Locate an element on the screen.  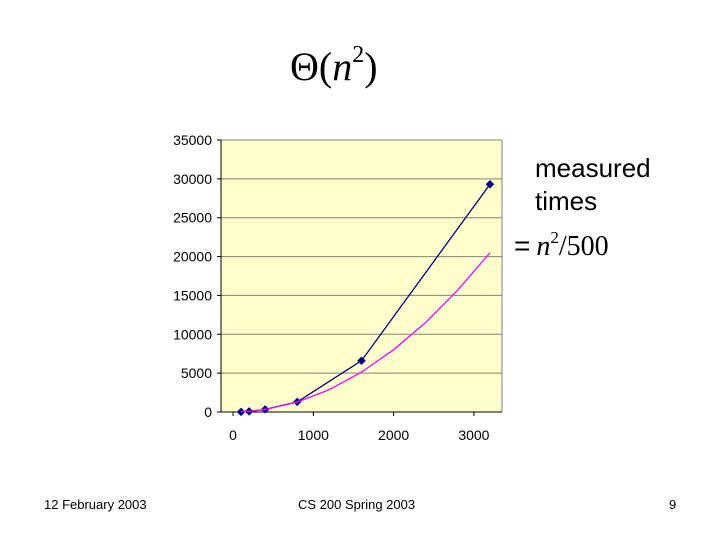
x-tick-label: 1000 is located at coordinates (313, 435).